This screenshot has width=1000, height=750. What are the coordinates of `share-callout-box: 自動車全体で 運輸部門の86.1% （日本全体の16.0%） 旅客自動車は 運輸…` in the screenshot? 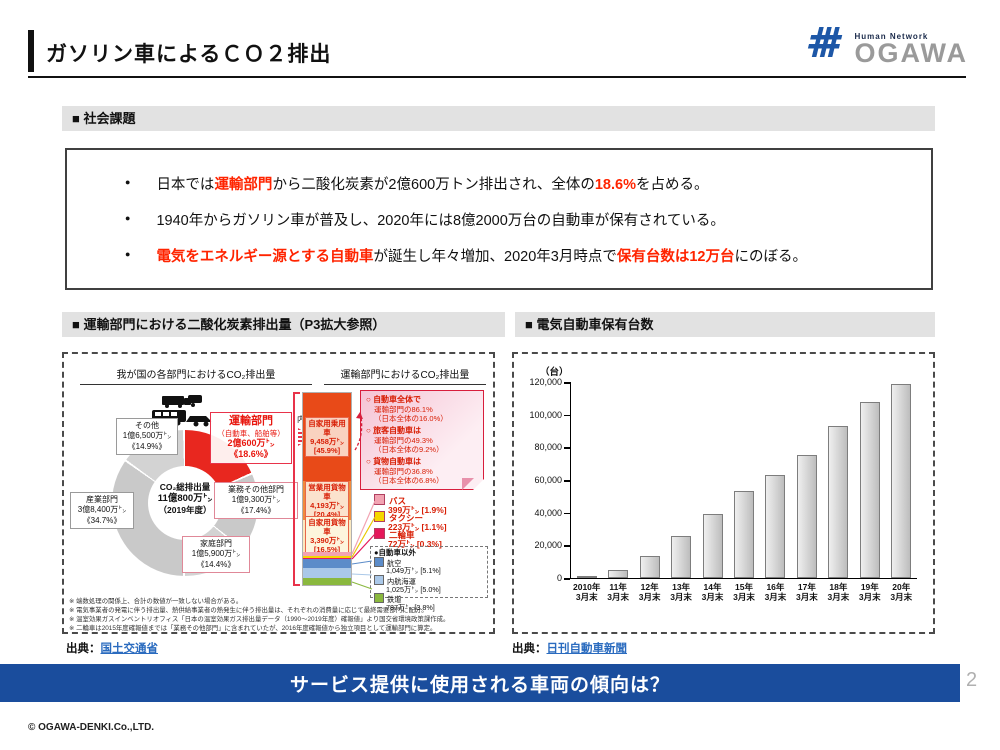 It's located at (422, 440).